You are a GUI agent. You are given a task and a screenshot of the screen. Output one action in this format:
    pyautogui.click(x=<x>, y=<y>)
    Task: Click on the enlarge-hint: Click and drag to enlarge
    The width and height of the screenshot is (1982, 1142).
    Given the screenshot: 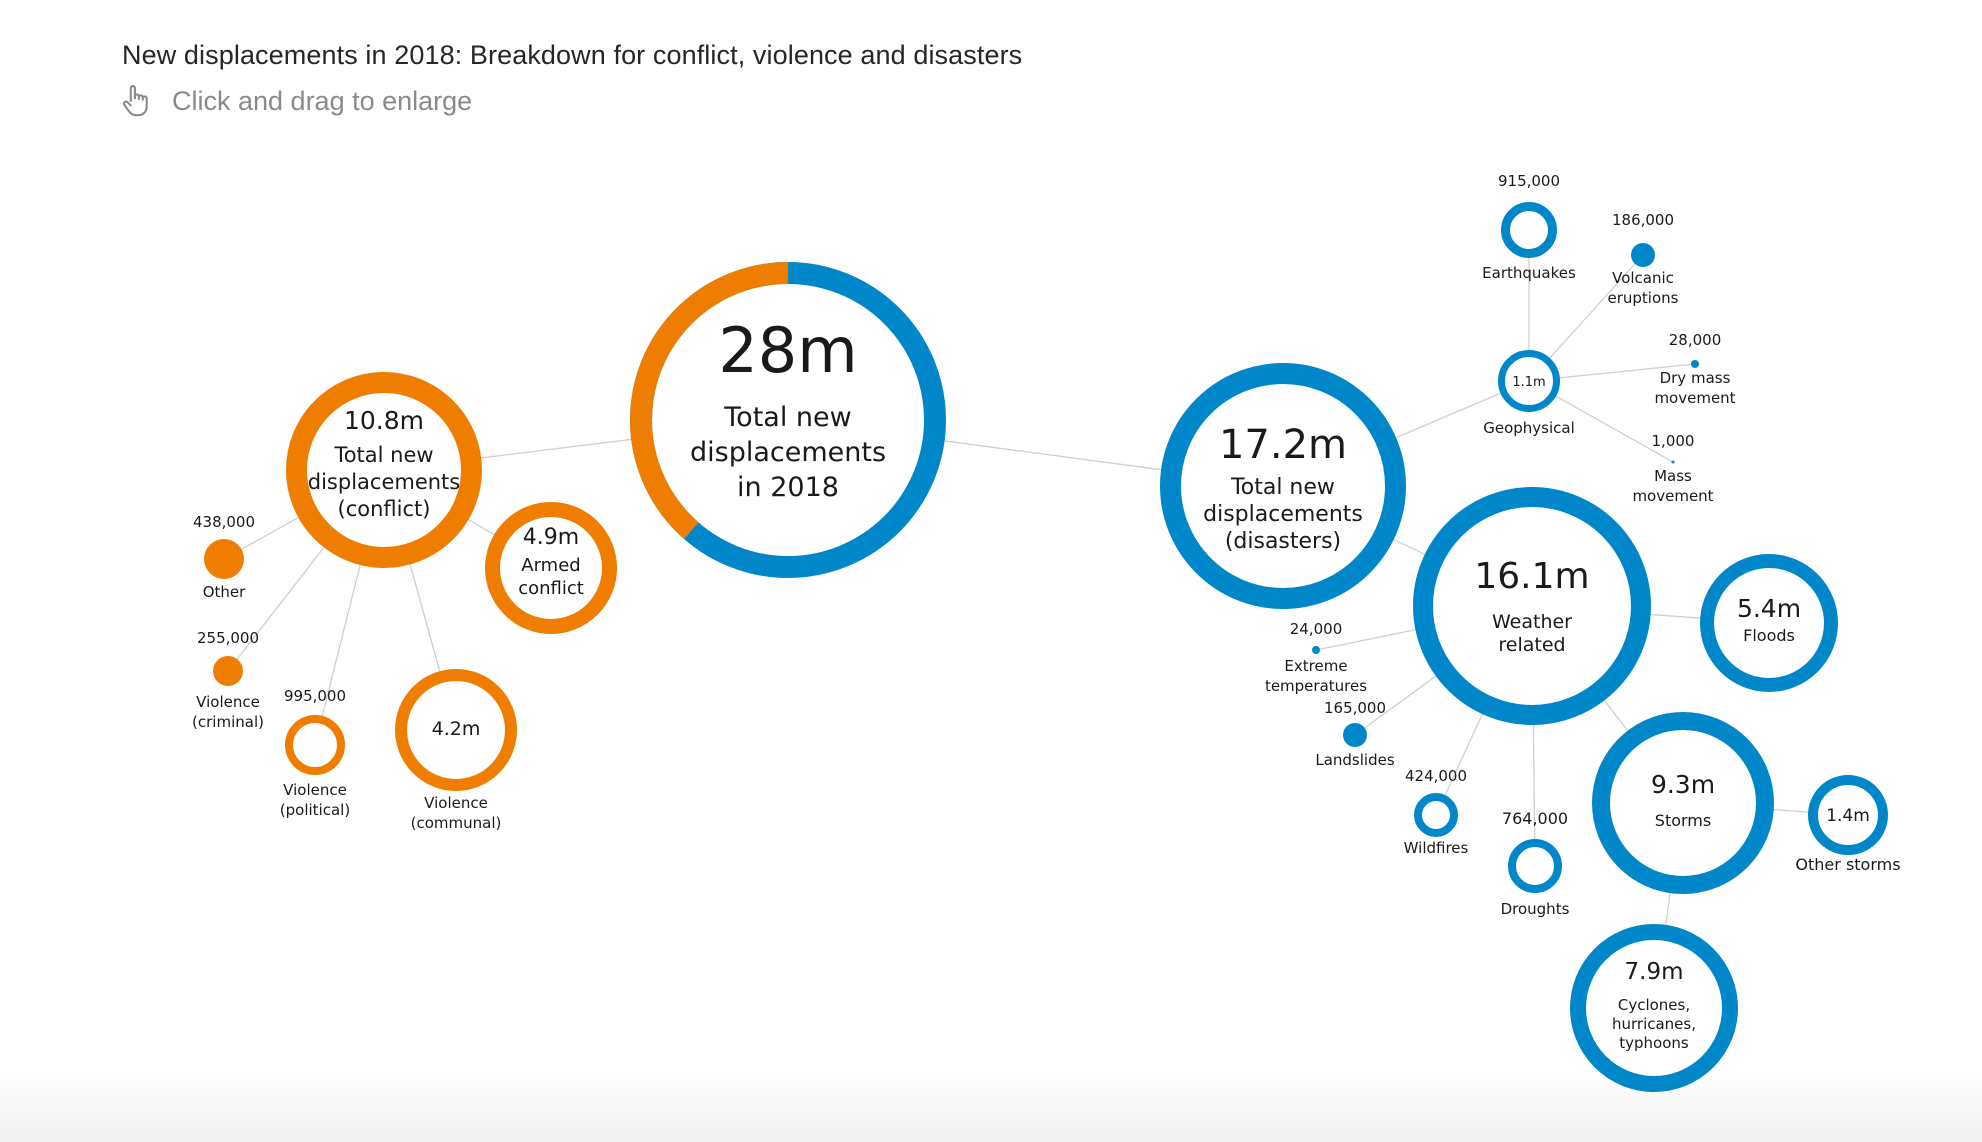 What is the action you would take?
    pyautogui.click(x=296, y=101)
    